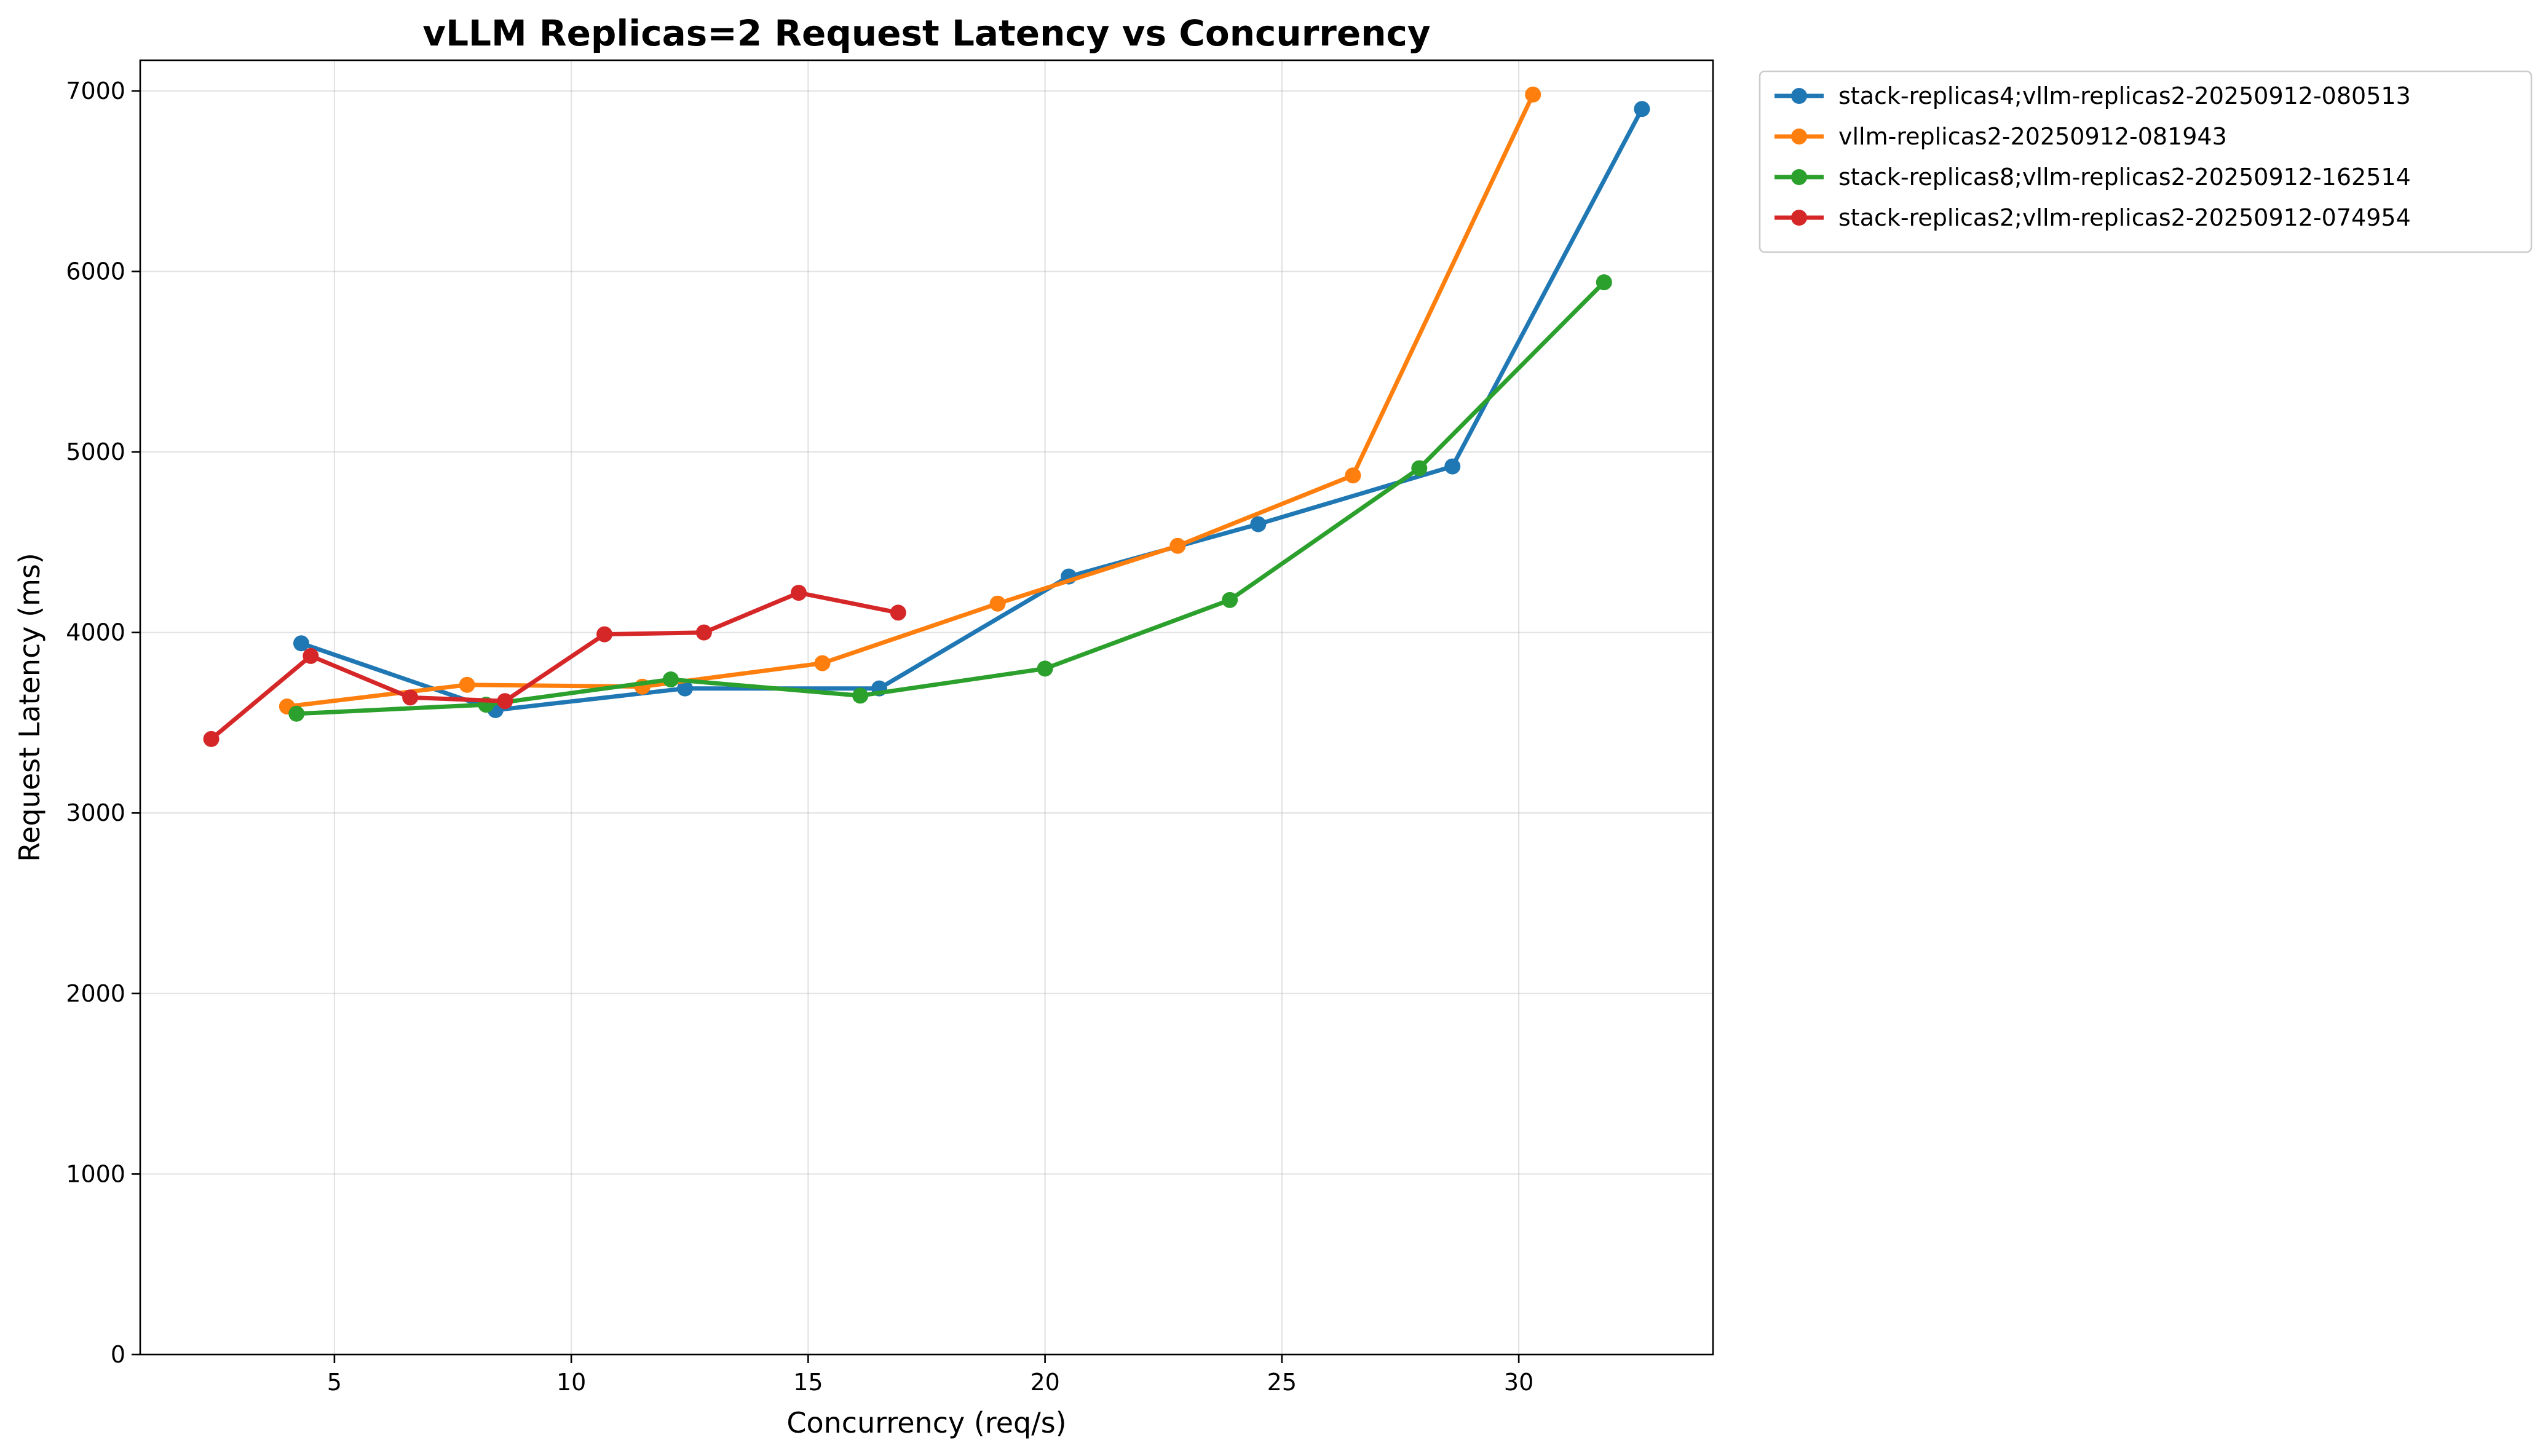  Describe the element at coordinates (95, 633) in the screenshot. I see `y-tick-label: 4000` at that location.